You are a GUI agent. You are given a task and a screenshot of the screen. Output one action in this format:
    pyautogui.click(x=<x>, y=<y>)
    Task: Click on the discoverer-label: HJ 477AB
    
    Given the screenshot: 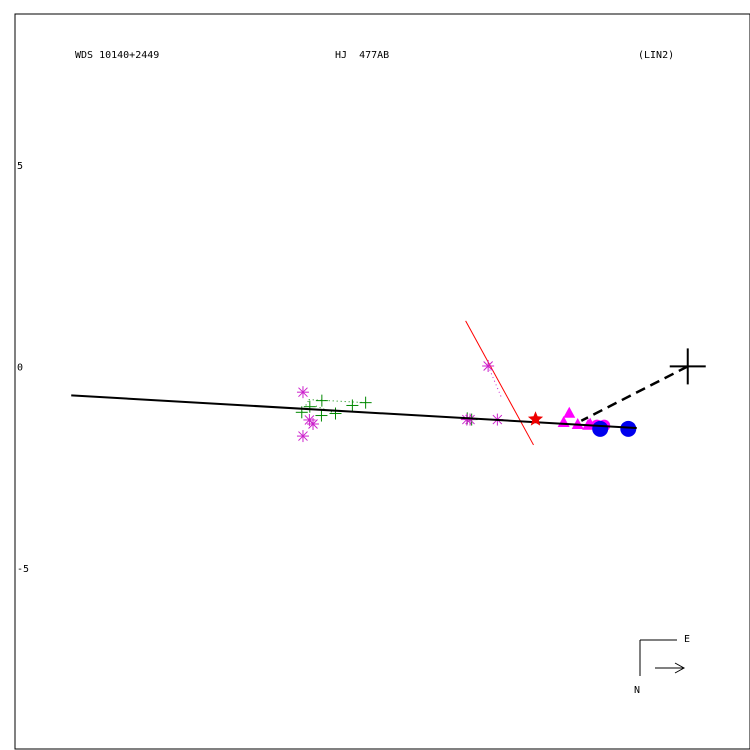 What is the action you would take?
    pyautogui.click(x=362, y=55)
    